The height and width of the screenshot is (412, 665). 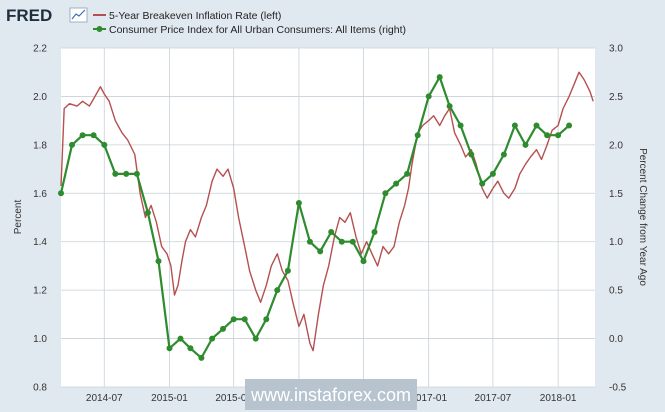 I want to click on fred-logo: FRED, so click(x=47, y=15).